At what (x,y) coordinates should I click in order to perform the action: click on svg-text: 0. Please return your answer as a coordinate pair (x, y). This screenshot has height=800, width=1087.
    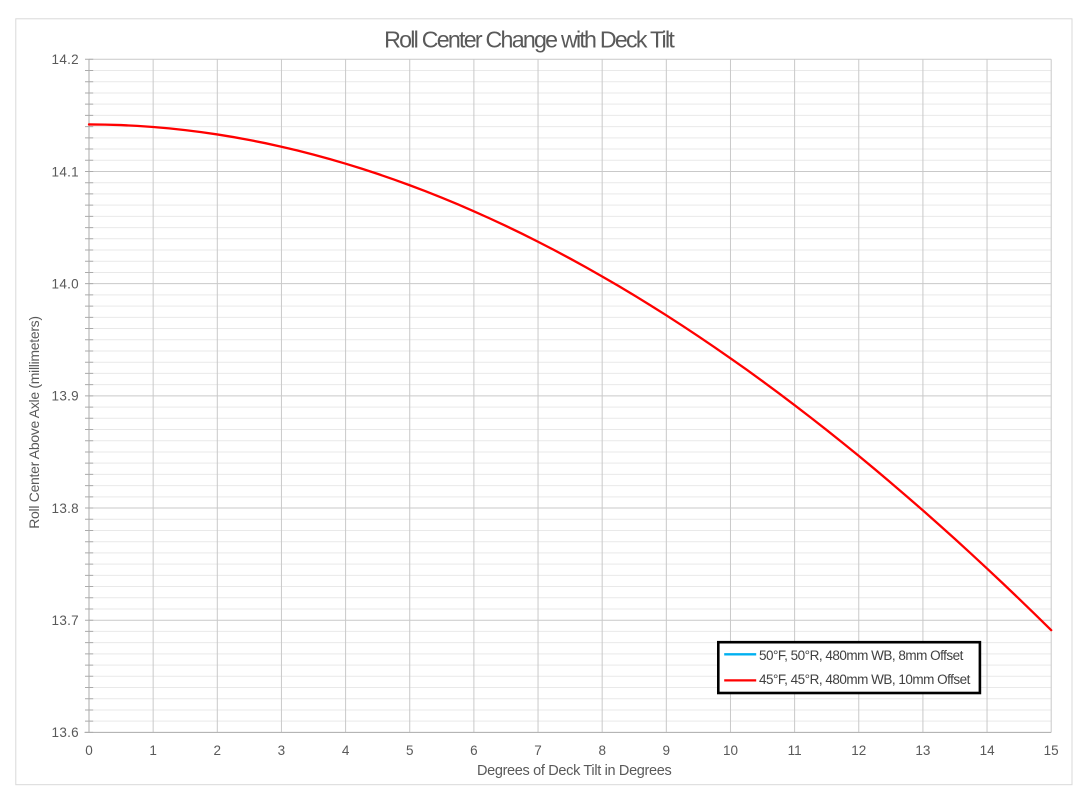
    Looking at the image, I should click on (89, 750).